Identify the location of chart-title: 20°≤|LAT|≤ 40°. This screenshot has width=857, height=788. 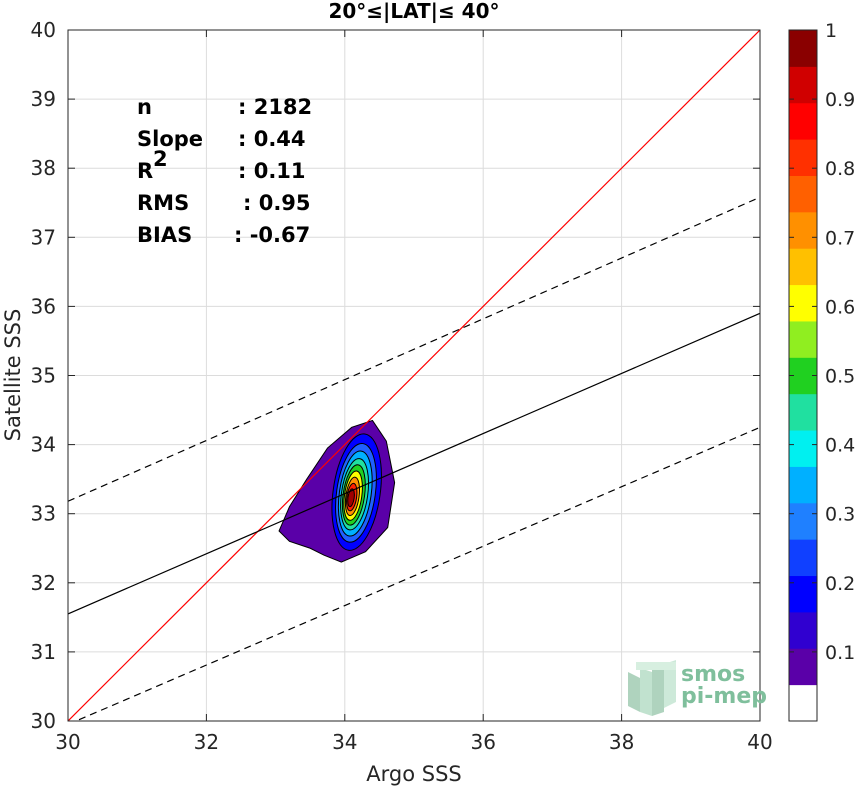
(413, 11).